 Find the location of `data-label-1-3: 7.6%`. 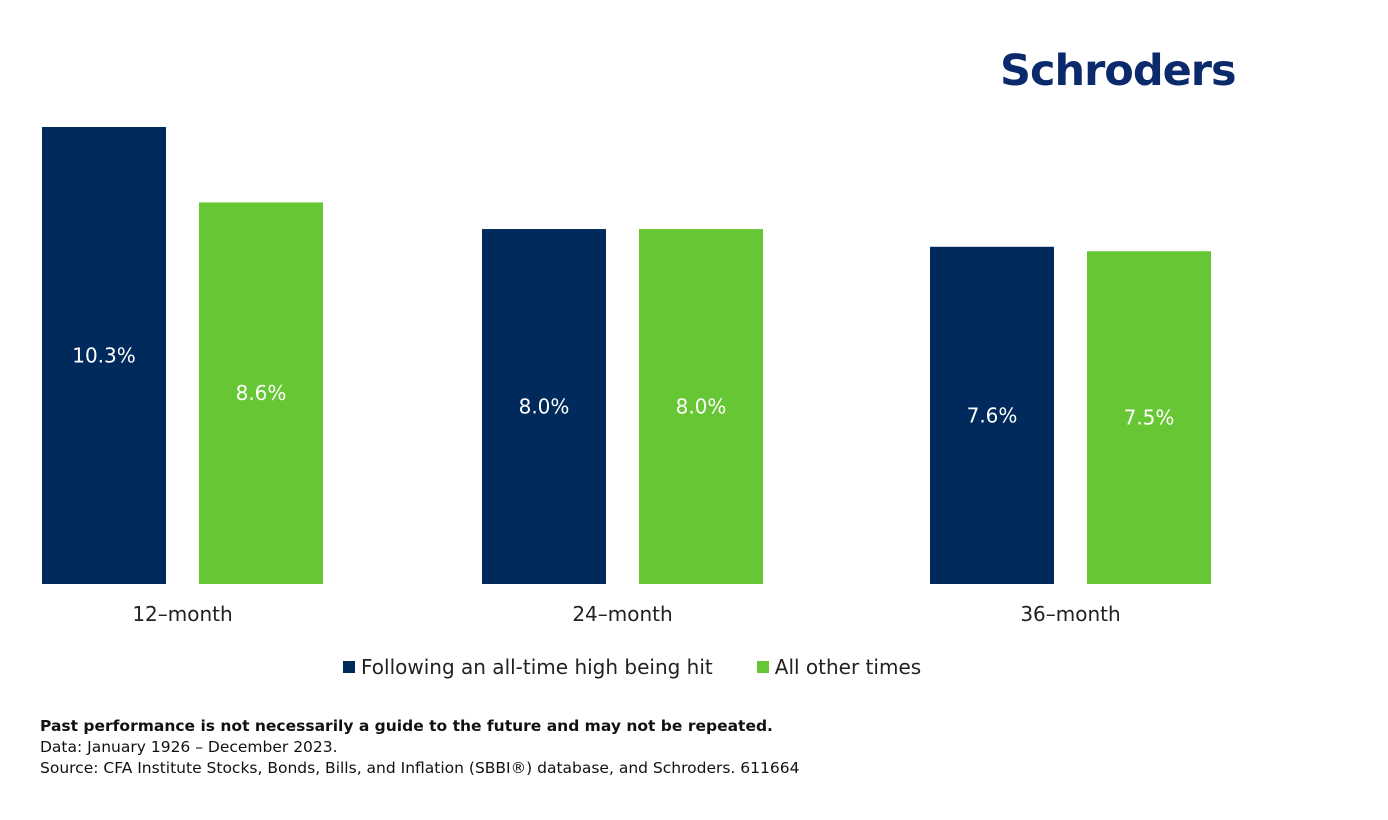

data-label-1-3: 7.6% is located at coordinates (992, 415).